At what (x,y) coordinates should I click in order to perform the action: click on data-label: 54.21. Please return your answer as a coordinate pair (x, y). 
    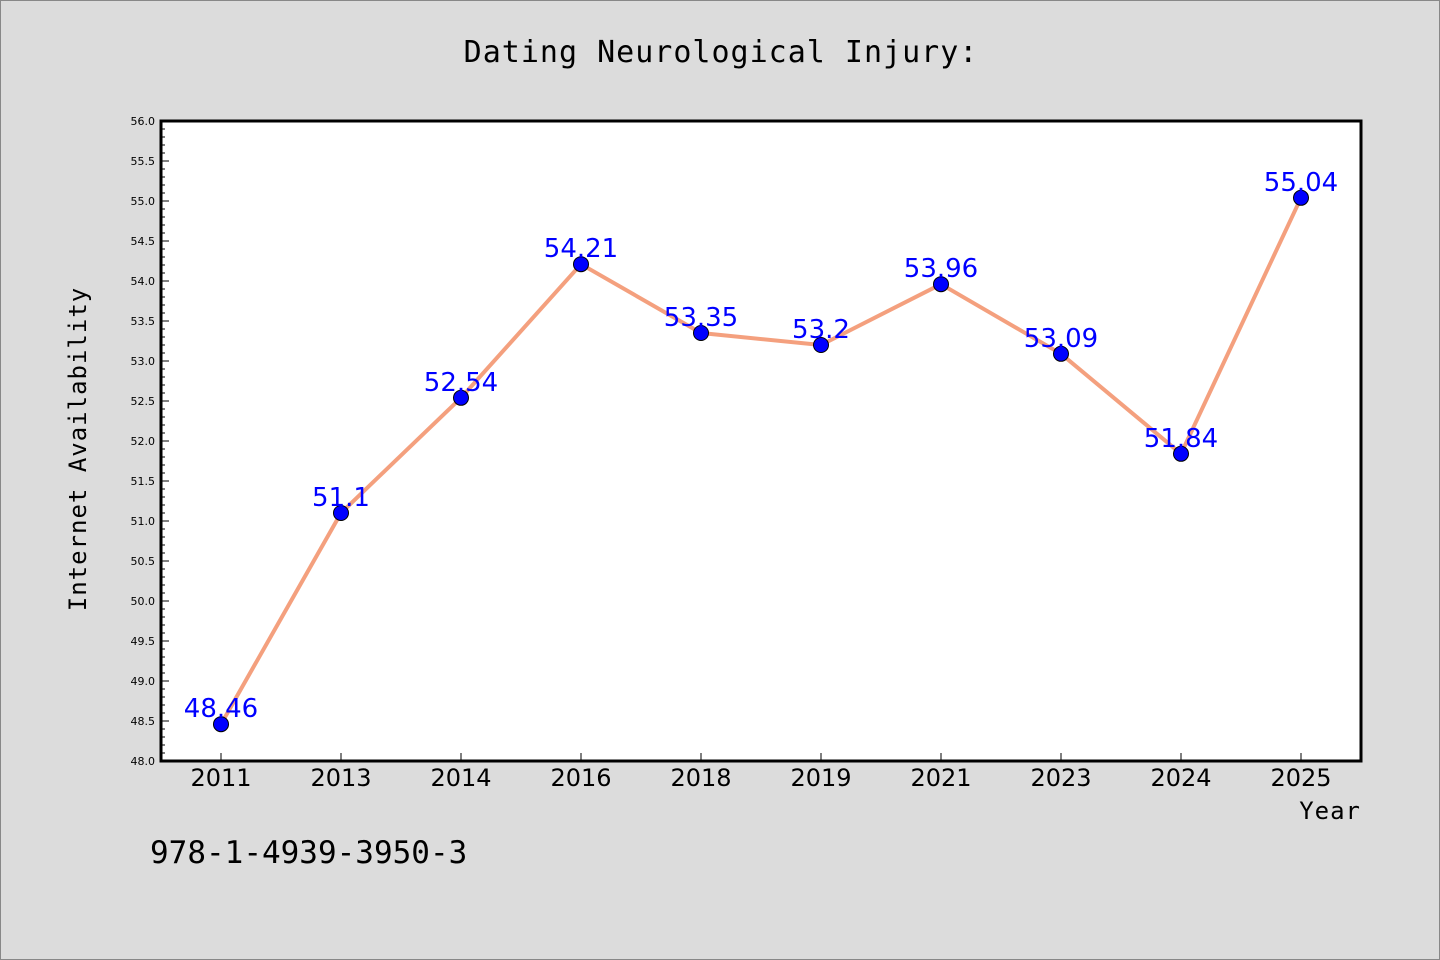
    Looking at the image, I should click on (581, 249).